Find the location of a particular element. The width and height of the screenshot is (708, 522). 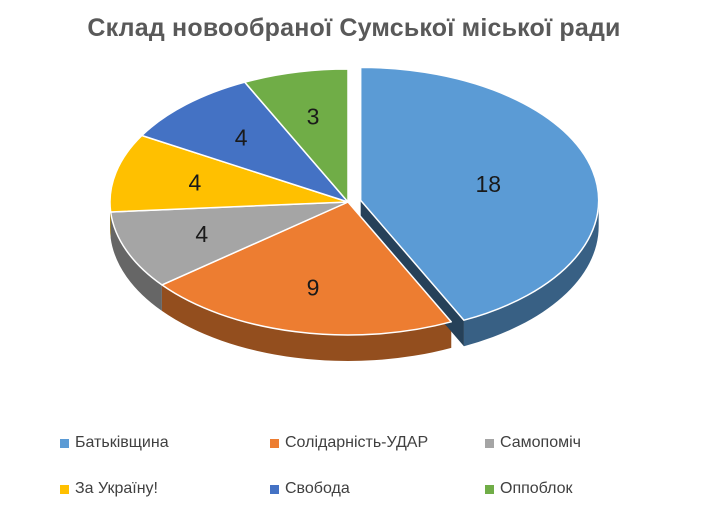

legend-label: Самопоміч is located at coordinates (540, 442).